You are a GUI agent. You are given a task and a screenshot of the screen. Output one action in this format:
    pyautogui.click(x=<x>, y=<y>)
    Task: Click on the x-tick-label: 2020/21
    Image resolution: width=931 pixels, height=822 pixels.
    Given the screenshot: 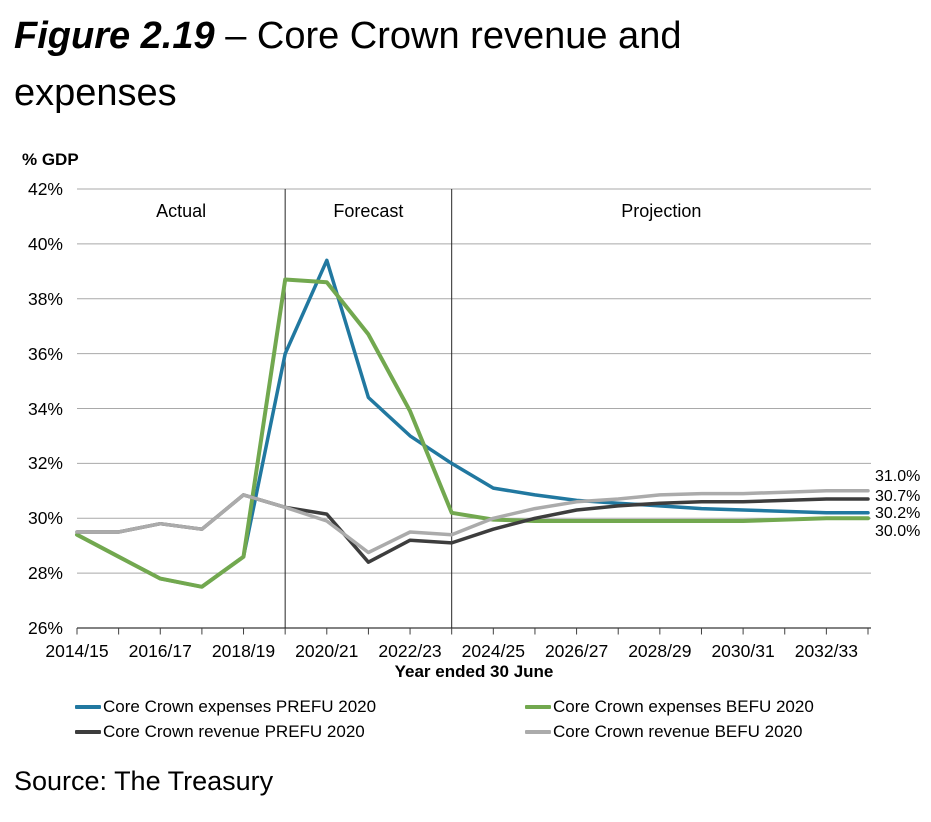 What is the action you would take?
    pyautogui.click(x=327, y=651)
    